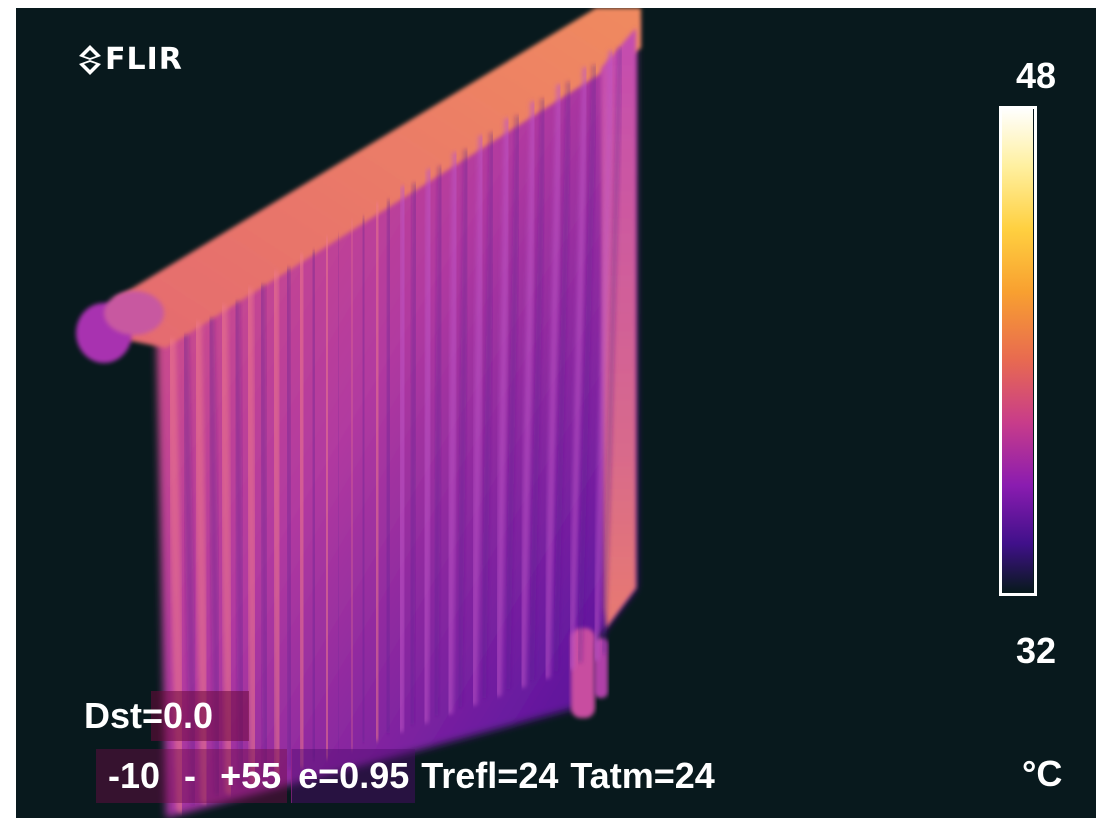 This screenshot has height=822, width=1104. I want to click on flir-diamond-icon, so click(90, 60).